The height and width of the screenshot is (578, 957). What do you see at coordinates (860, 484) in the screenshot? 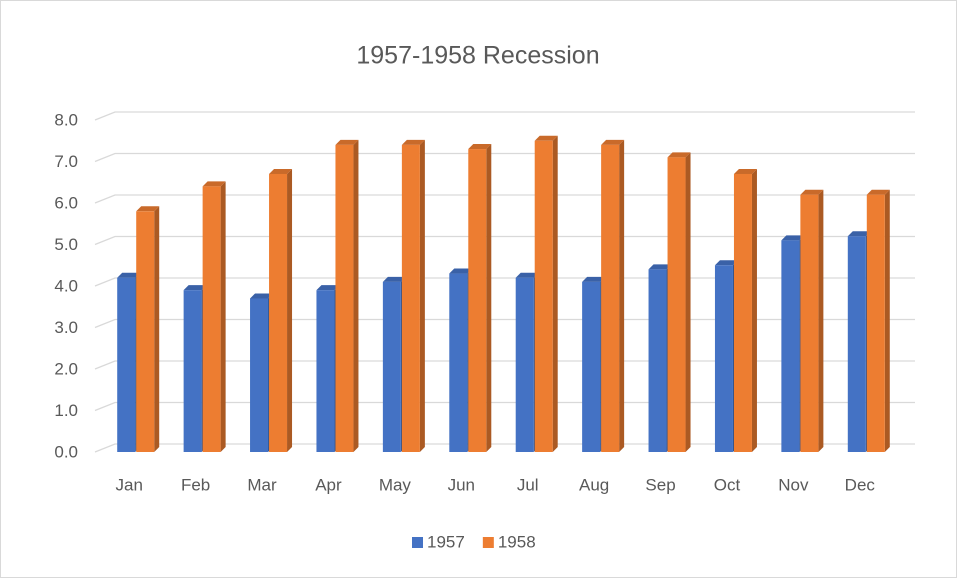
I see `x-tick-label: Dec` at bounding box center [860, 484].